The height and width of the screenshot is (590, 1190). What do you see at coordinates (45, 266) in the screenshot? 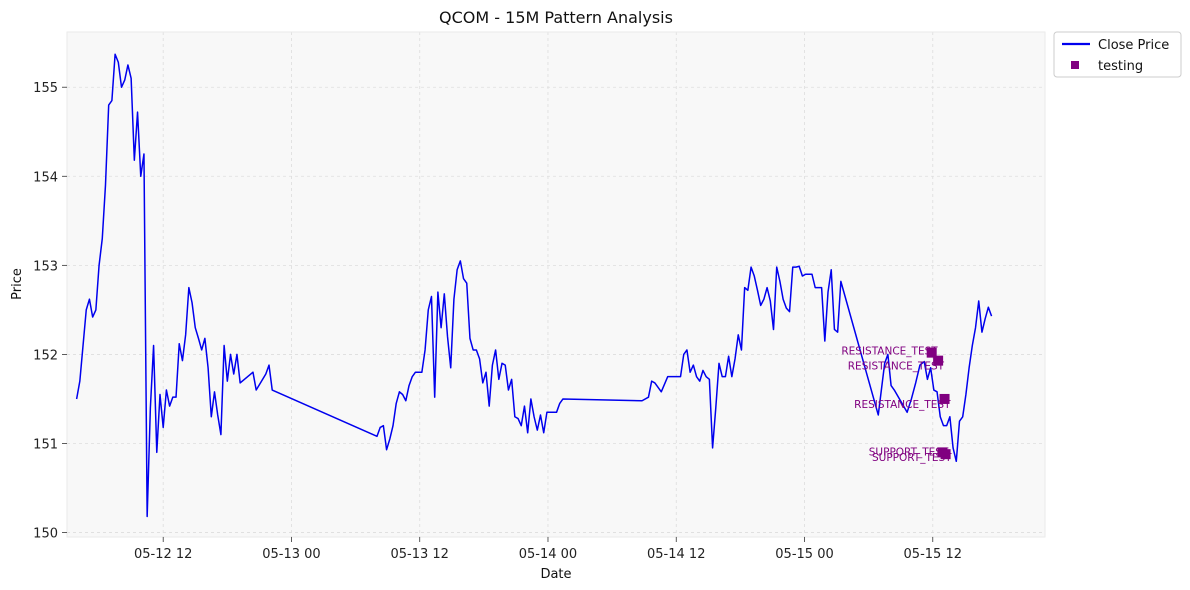
I see `y-tick-label: 153` at bounding box center [45, 266].